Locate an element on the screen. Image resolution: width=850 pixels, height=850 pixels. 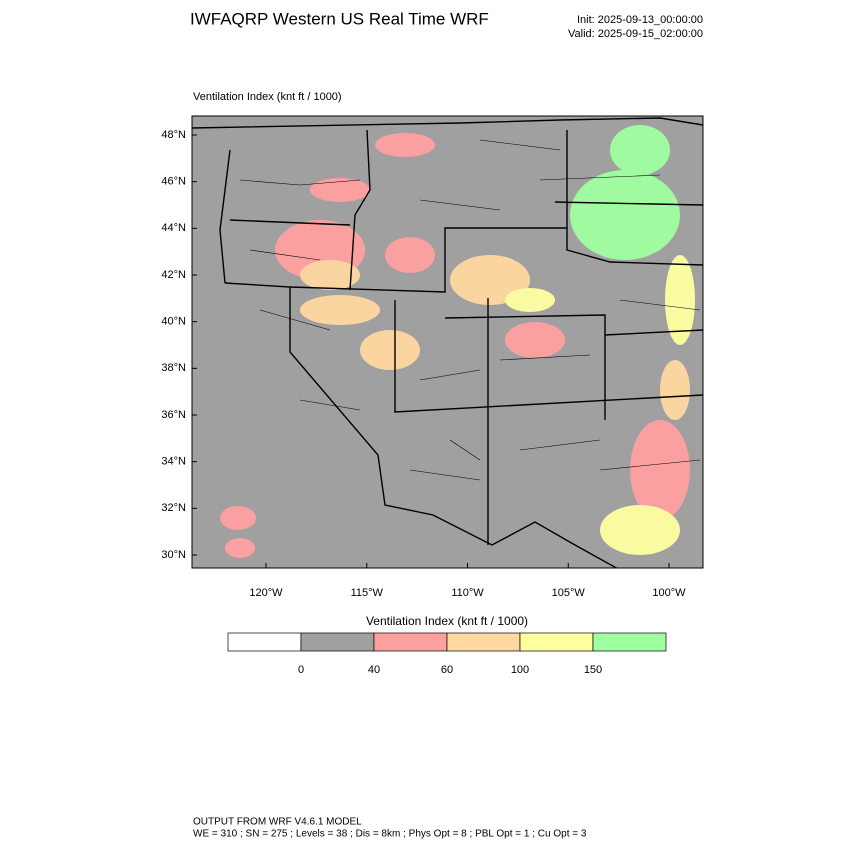
lat-label: 36°N is located at coordinates (173, 415).